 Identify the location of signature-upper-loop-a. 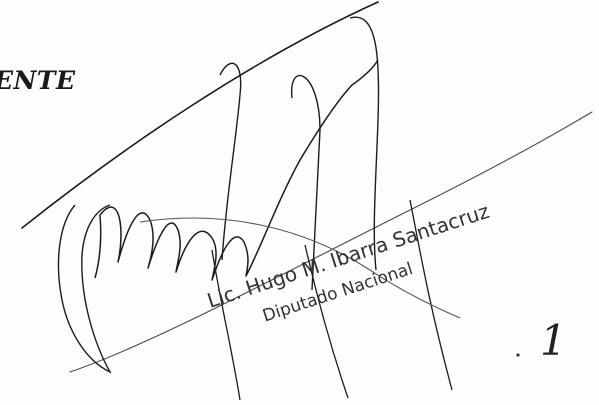
(230, 161).